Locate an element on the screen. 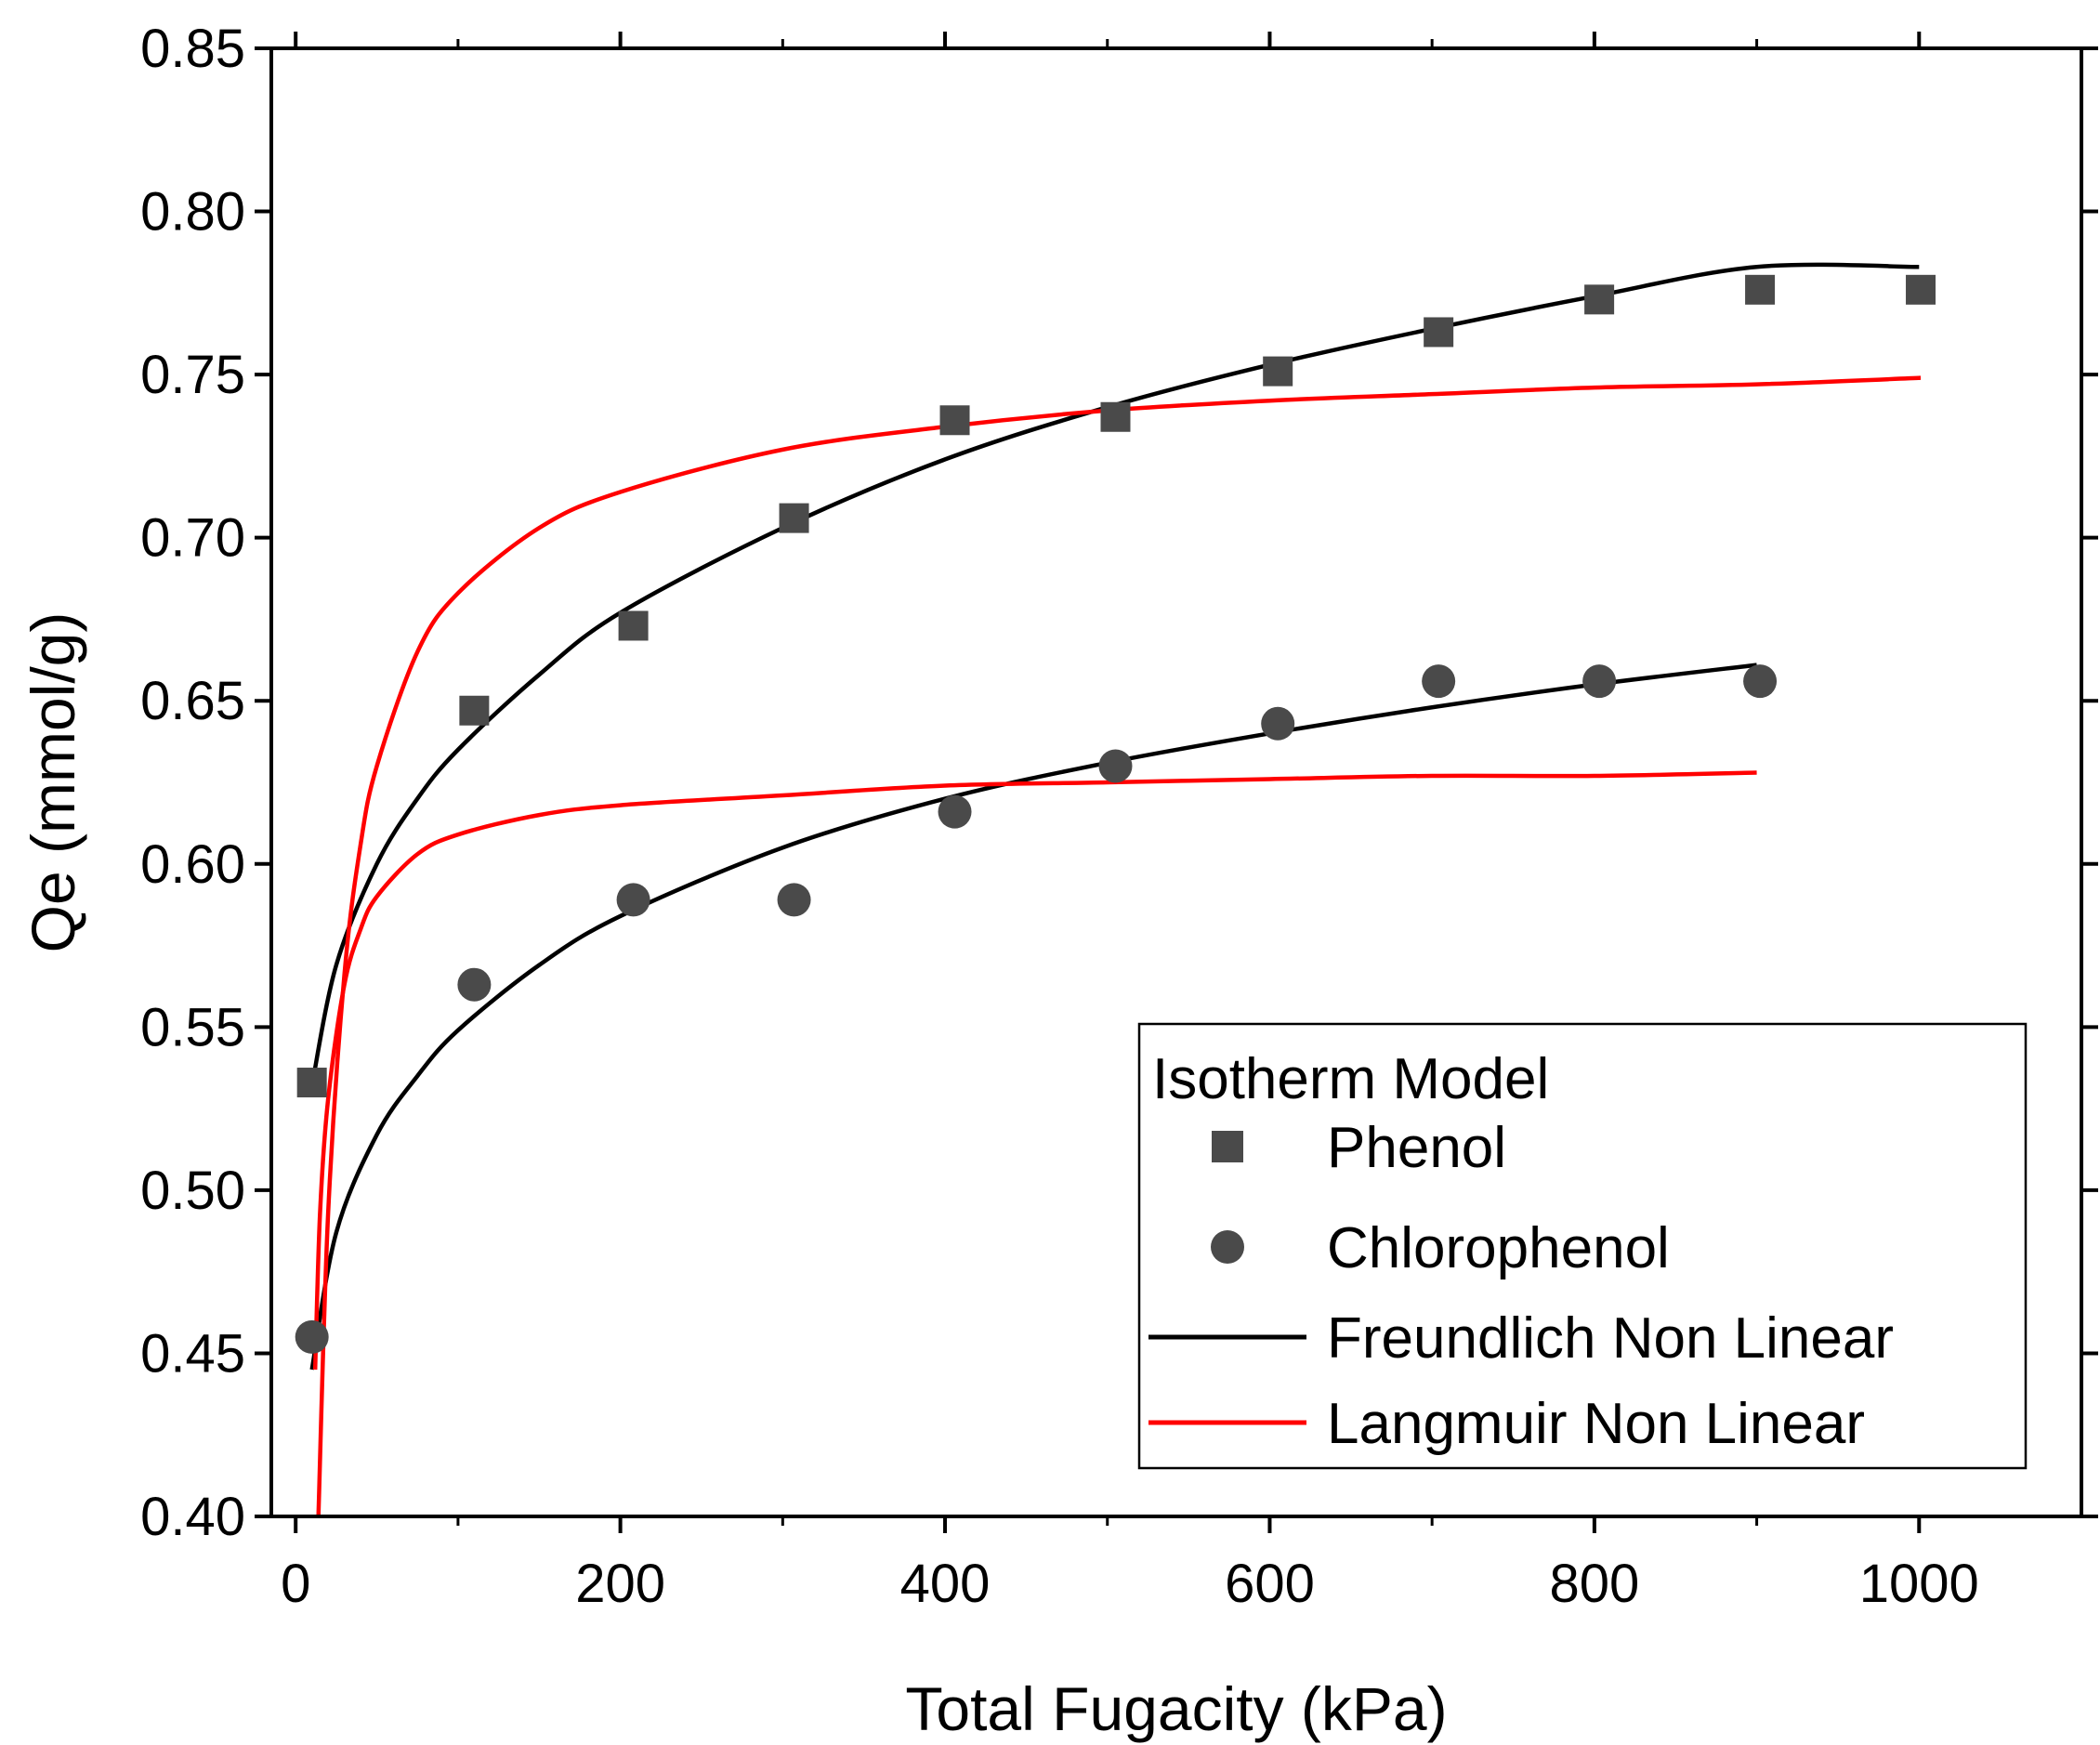 This screenshot has height=1745, width=2100. legend-box is located at coordinates (1582, 1246).